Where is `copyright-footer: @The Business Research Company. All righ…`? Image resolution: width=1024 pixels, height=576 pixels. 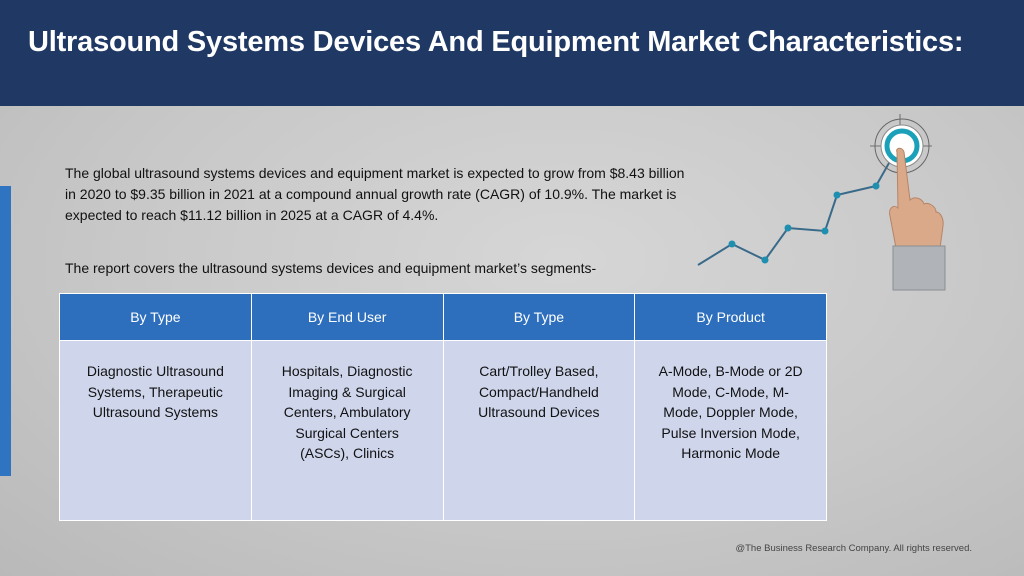 copyright-footer: @The Business Research Company. All righ… is located at coordinates (853, 548).